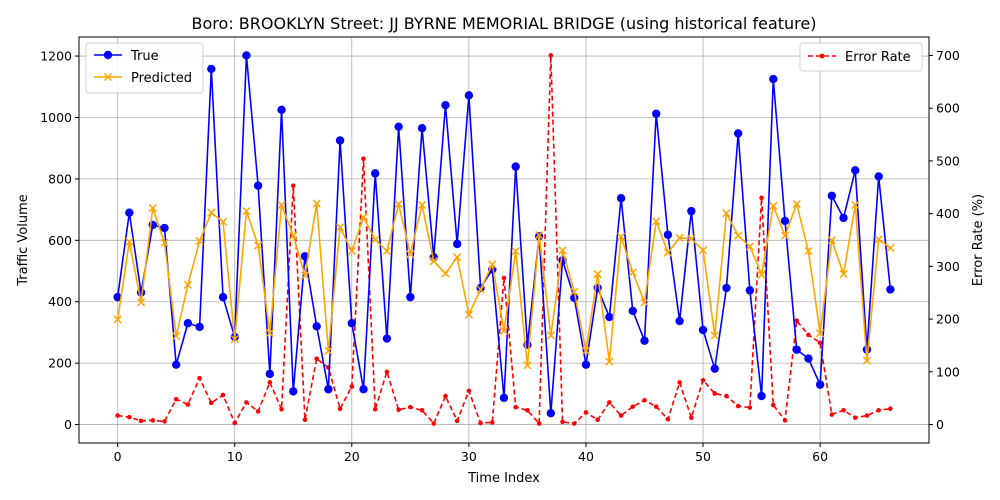 The width and height of the screenshot is (1000, 500). What do you see at coordinates (161, 78) in the screenshot?
I see `legend-predicted-label: Predicted` at bounding box center [161, 78].